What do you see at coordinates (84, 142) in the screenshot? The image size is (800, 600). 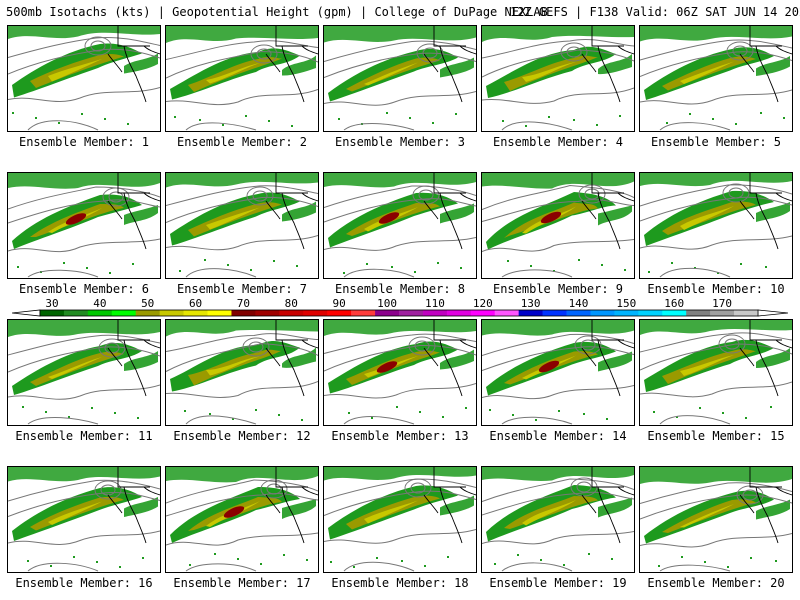 I see `member-label-1: Ensemble Member: 1` at bounding box center [84, 142].